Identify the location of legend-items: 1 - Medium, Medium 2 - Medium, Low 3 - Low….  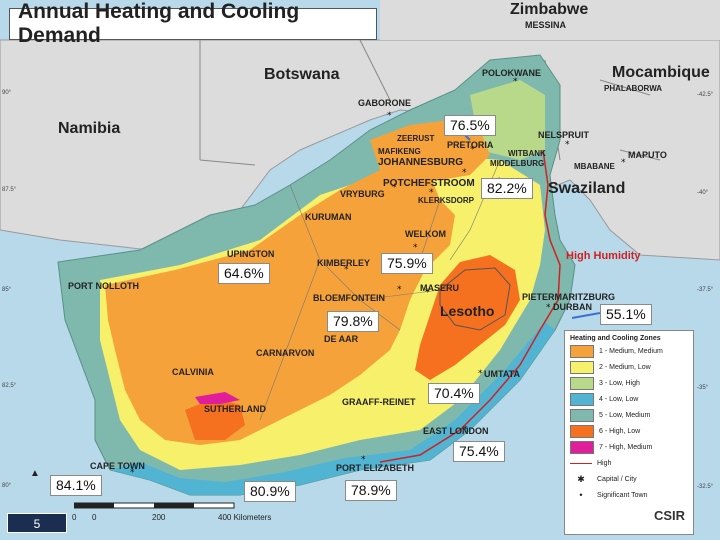
(629, 399).